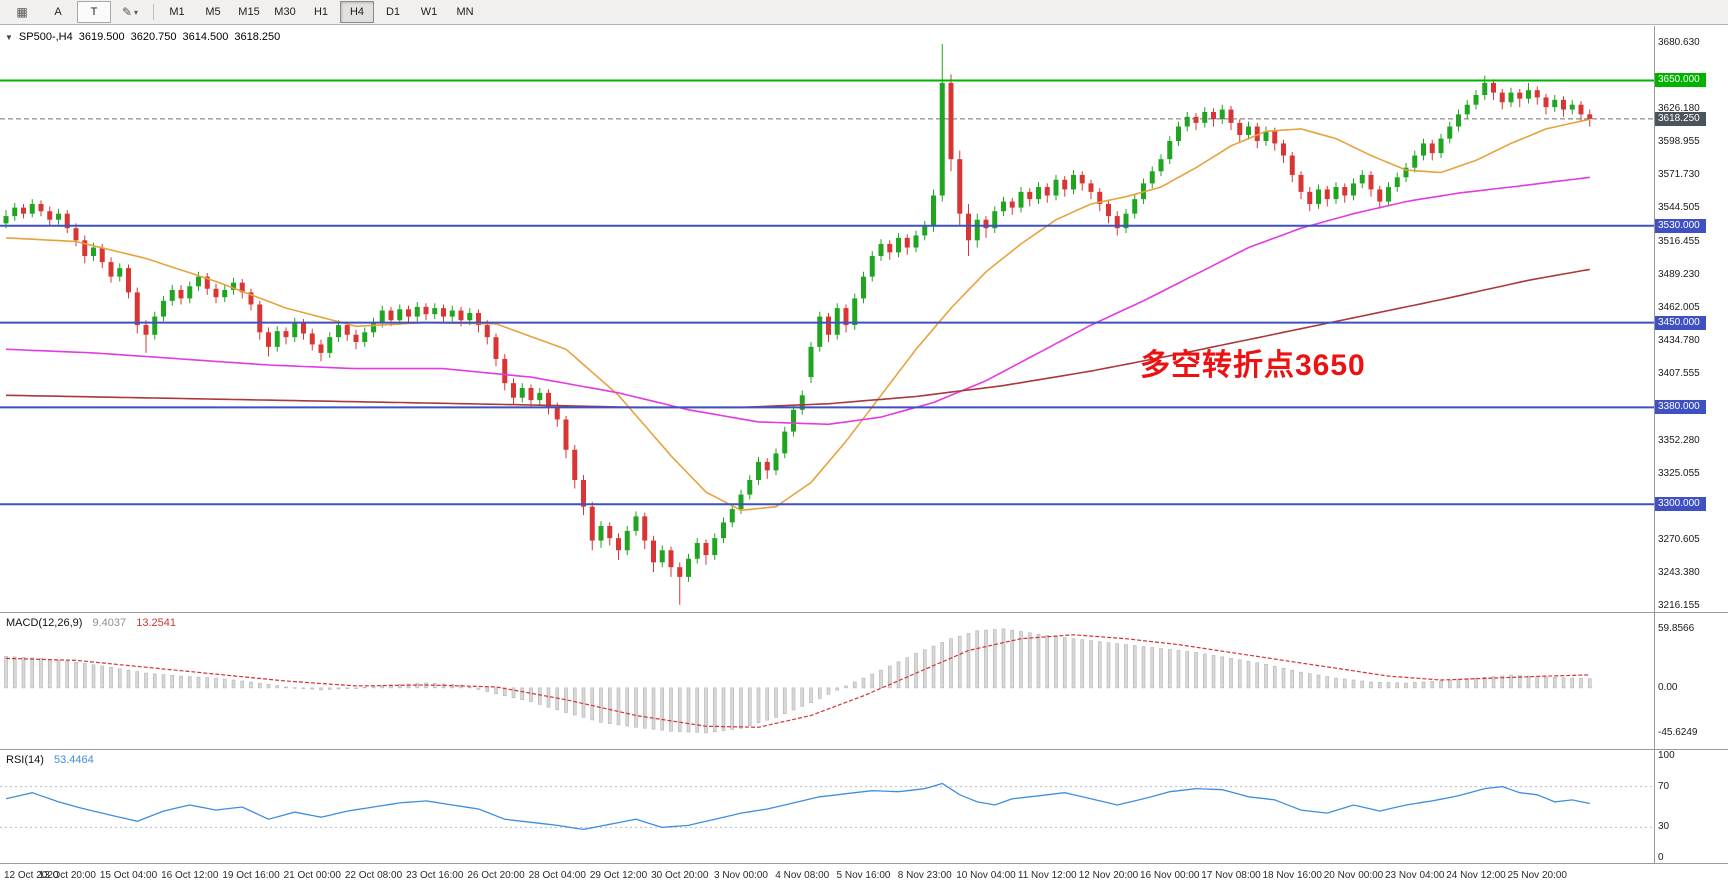 Image resolution: width=1728 pixels, height=893 pixels. I want to click on time-axis-label: 11 Nov 12:00, so click(1047, 875).